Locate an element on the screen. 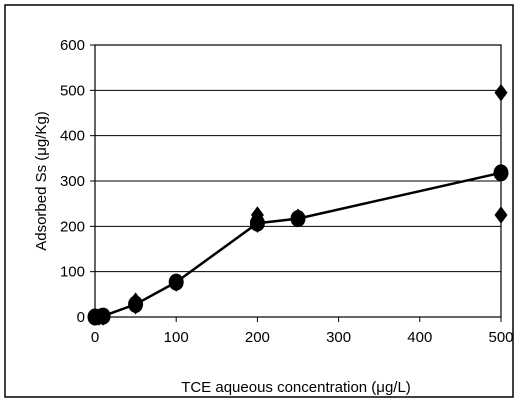 The height and width of the screenshot is (402, 518). y-axis-title: Adsorbed Ss (μg/Kg) is located at coordinates (41, 181).